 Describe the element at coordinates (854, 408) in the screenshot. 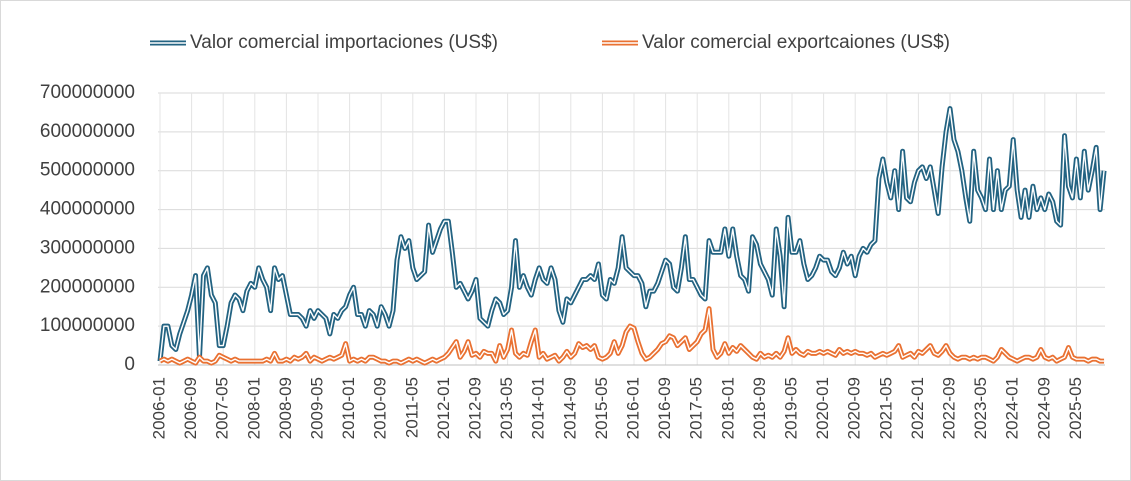

I see `x-tick-label: 2020-09` at that location.